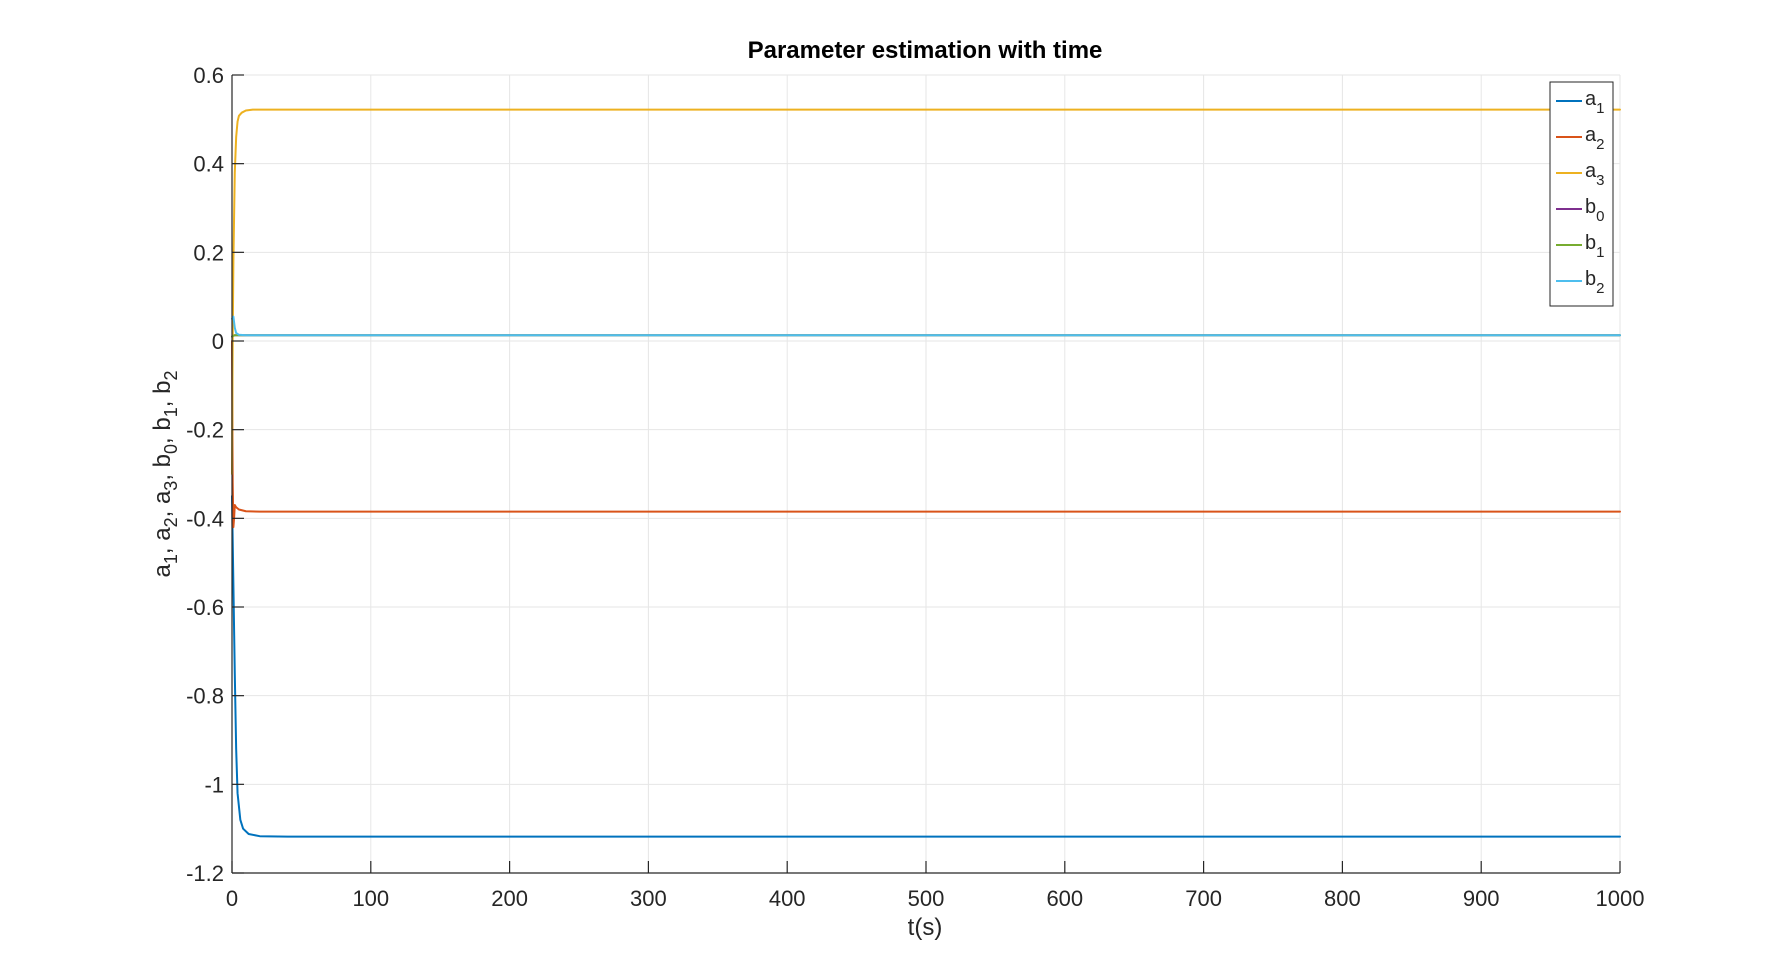  What do you see at coordinates (370, 898) in the screenshot?
I see `x-tick-label: 100` at bounding box center [370, 898].